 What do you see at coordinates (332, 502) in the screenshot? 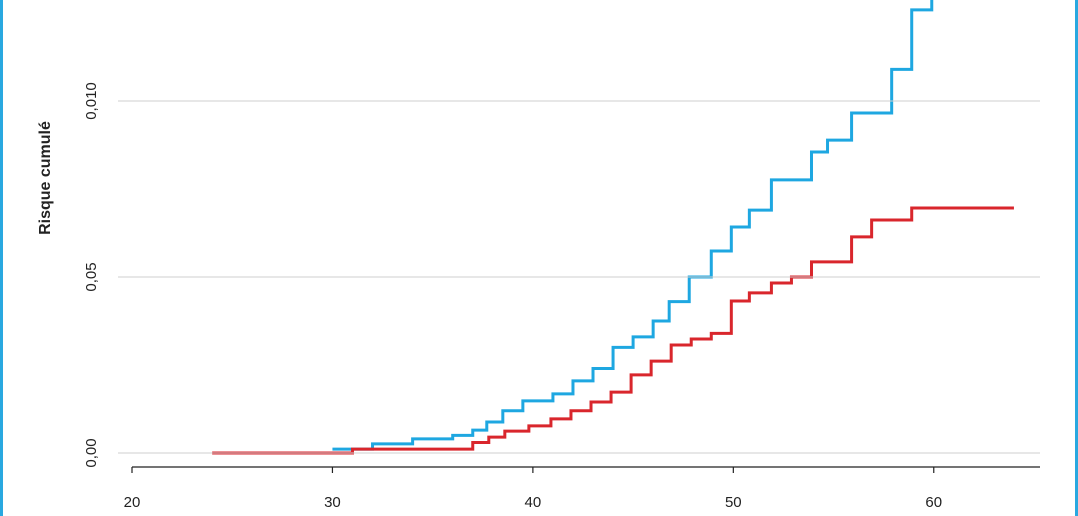
I see `x-tick-label: 30` at bounding box center [332, 502].